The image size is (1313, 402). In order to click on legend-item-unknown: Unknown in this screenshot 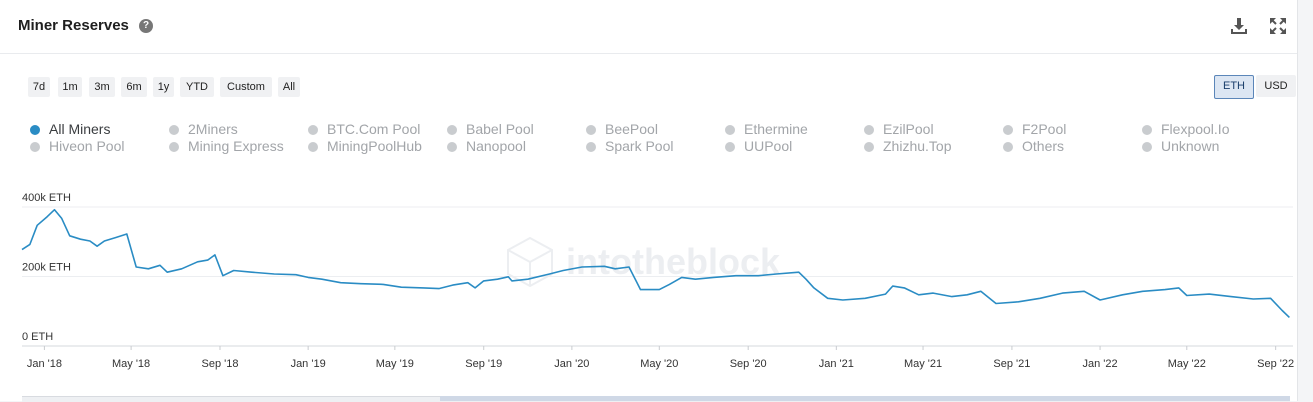, I will do `click(1180, 146)`.